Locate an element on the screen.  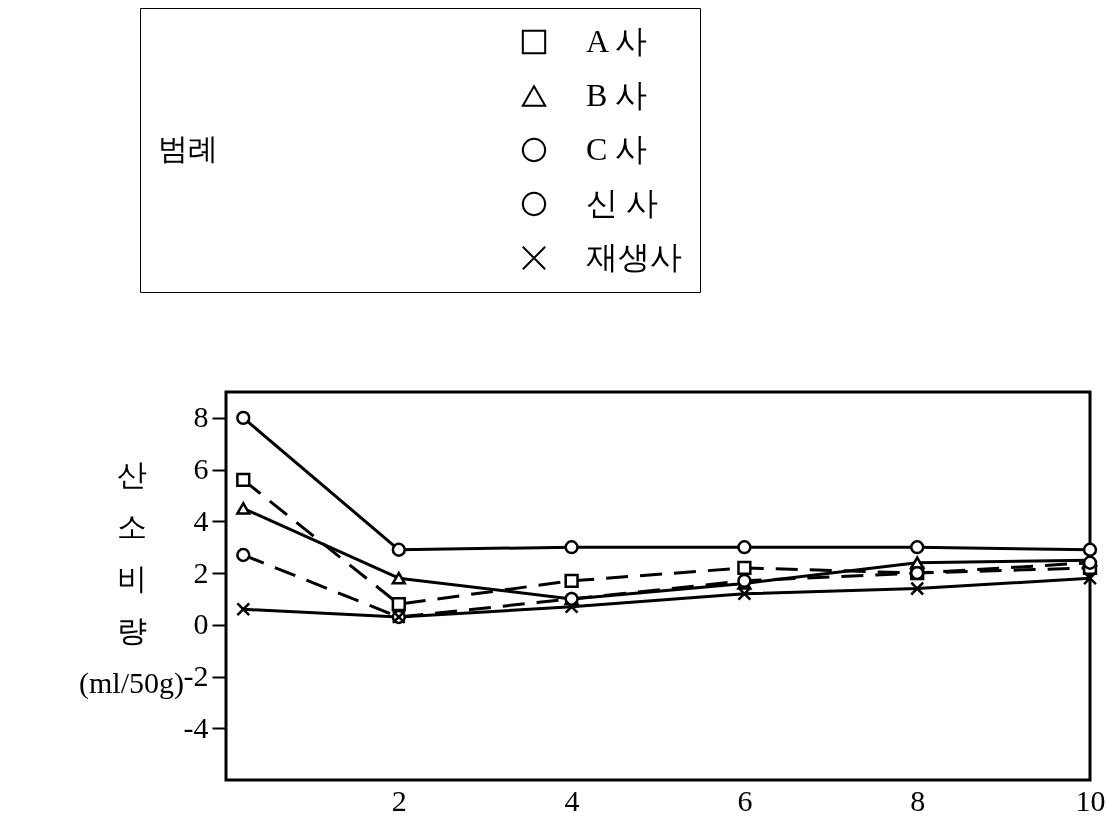
legend-label: B 사 is located at coordinates (617, 95).